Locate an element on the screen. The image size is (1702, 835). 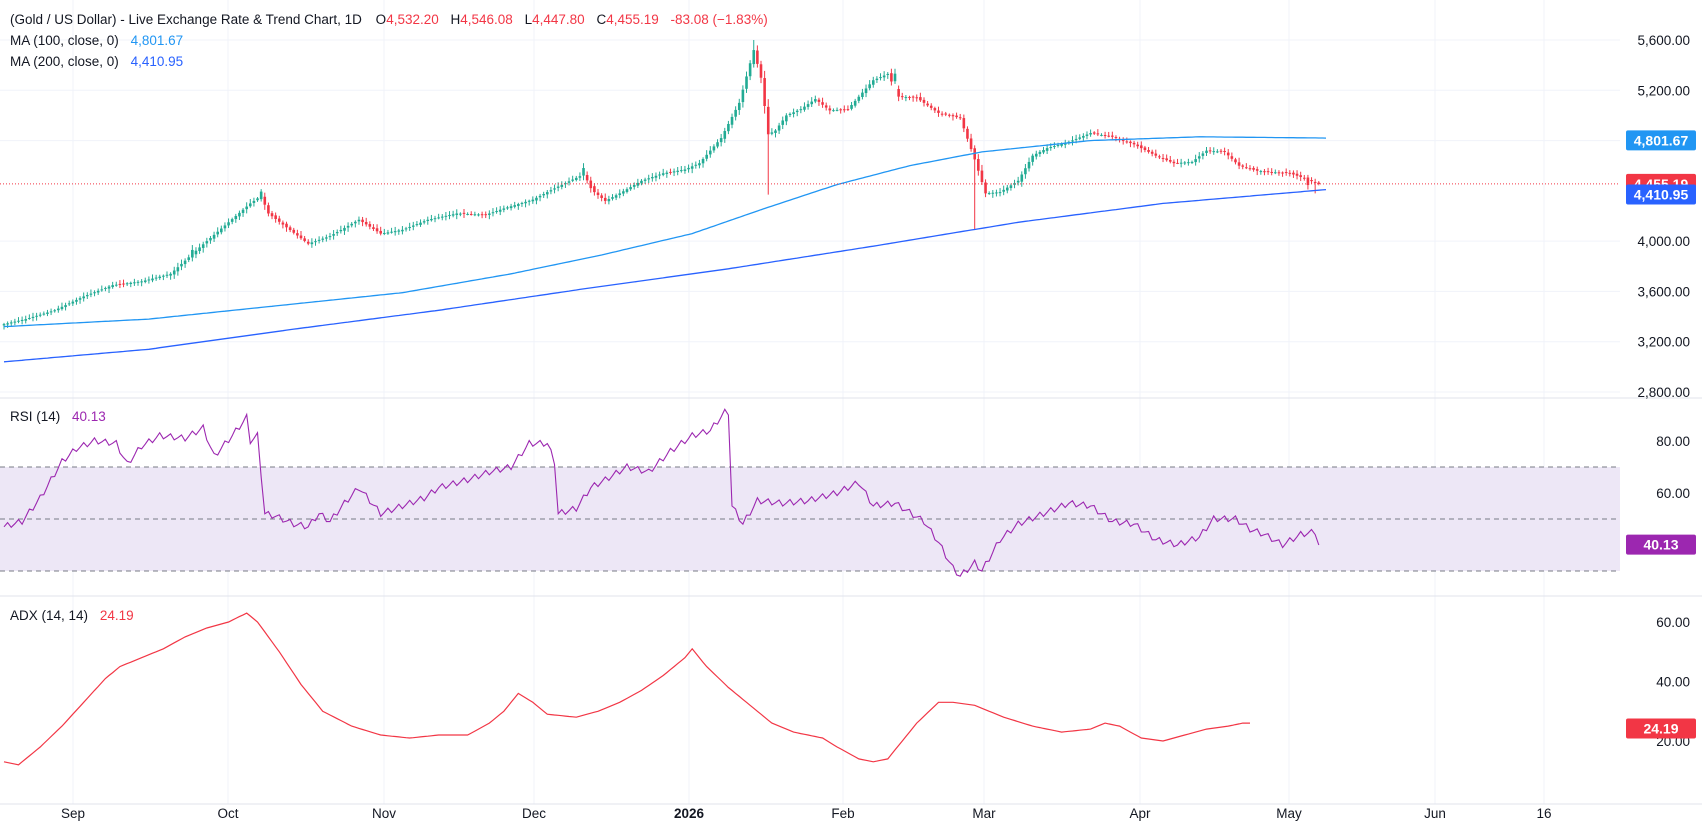
price-tick-label: 3,600.00 is located at coordinates (1663, 291).